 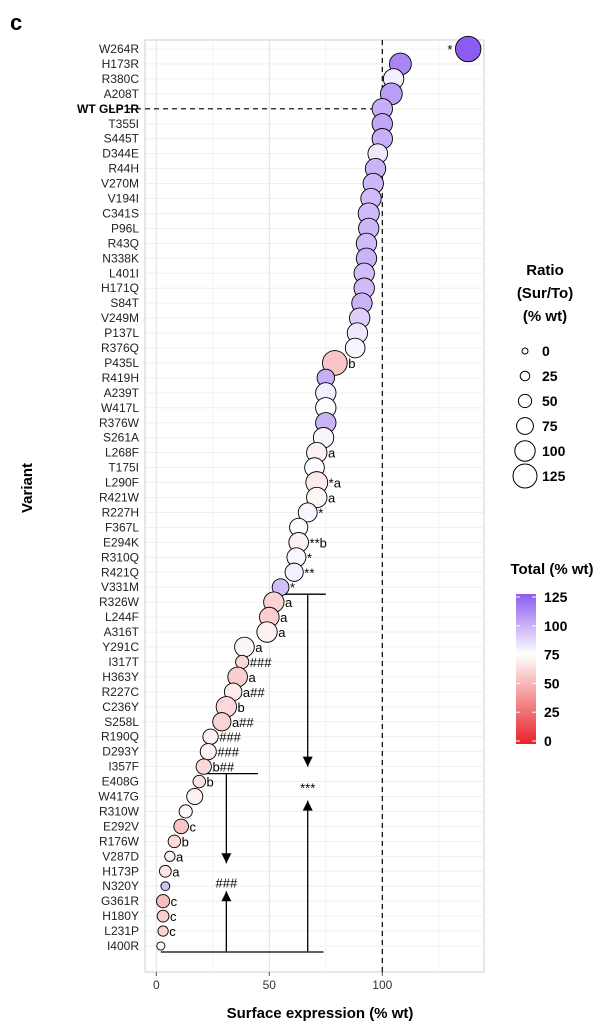 I want to click on panel-label: c, so click(x=16, y=22).